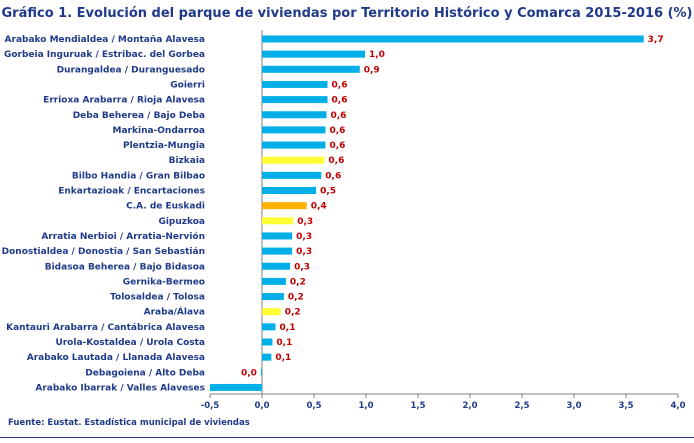 Image resolution: width=694 pixels, height=443 pixels. I want to click on x-tick-label: 2,5, so click(521, 406).